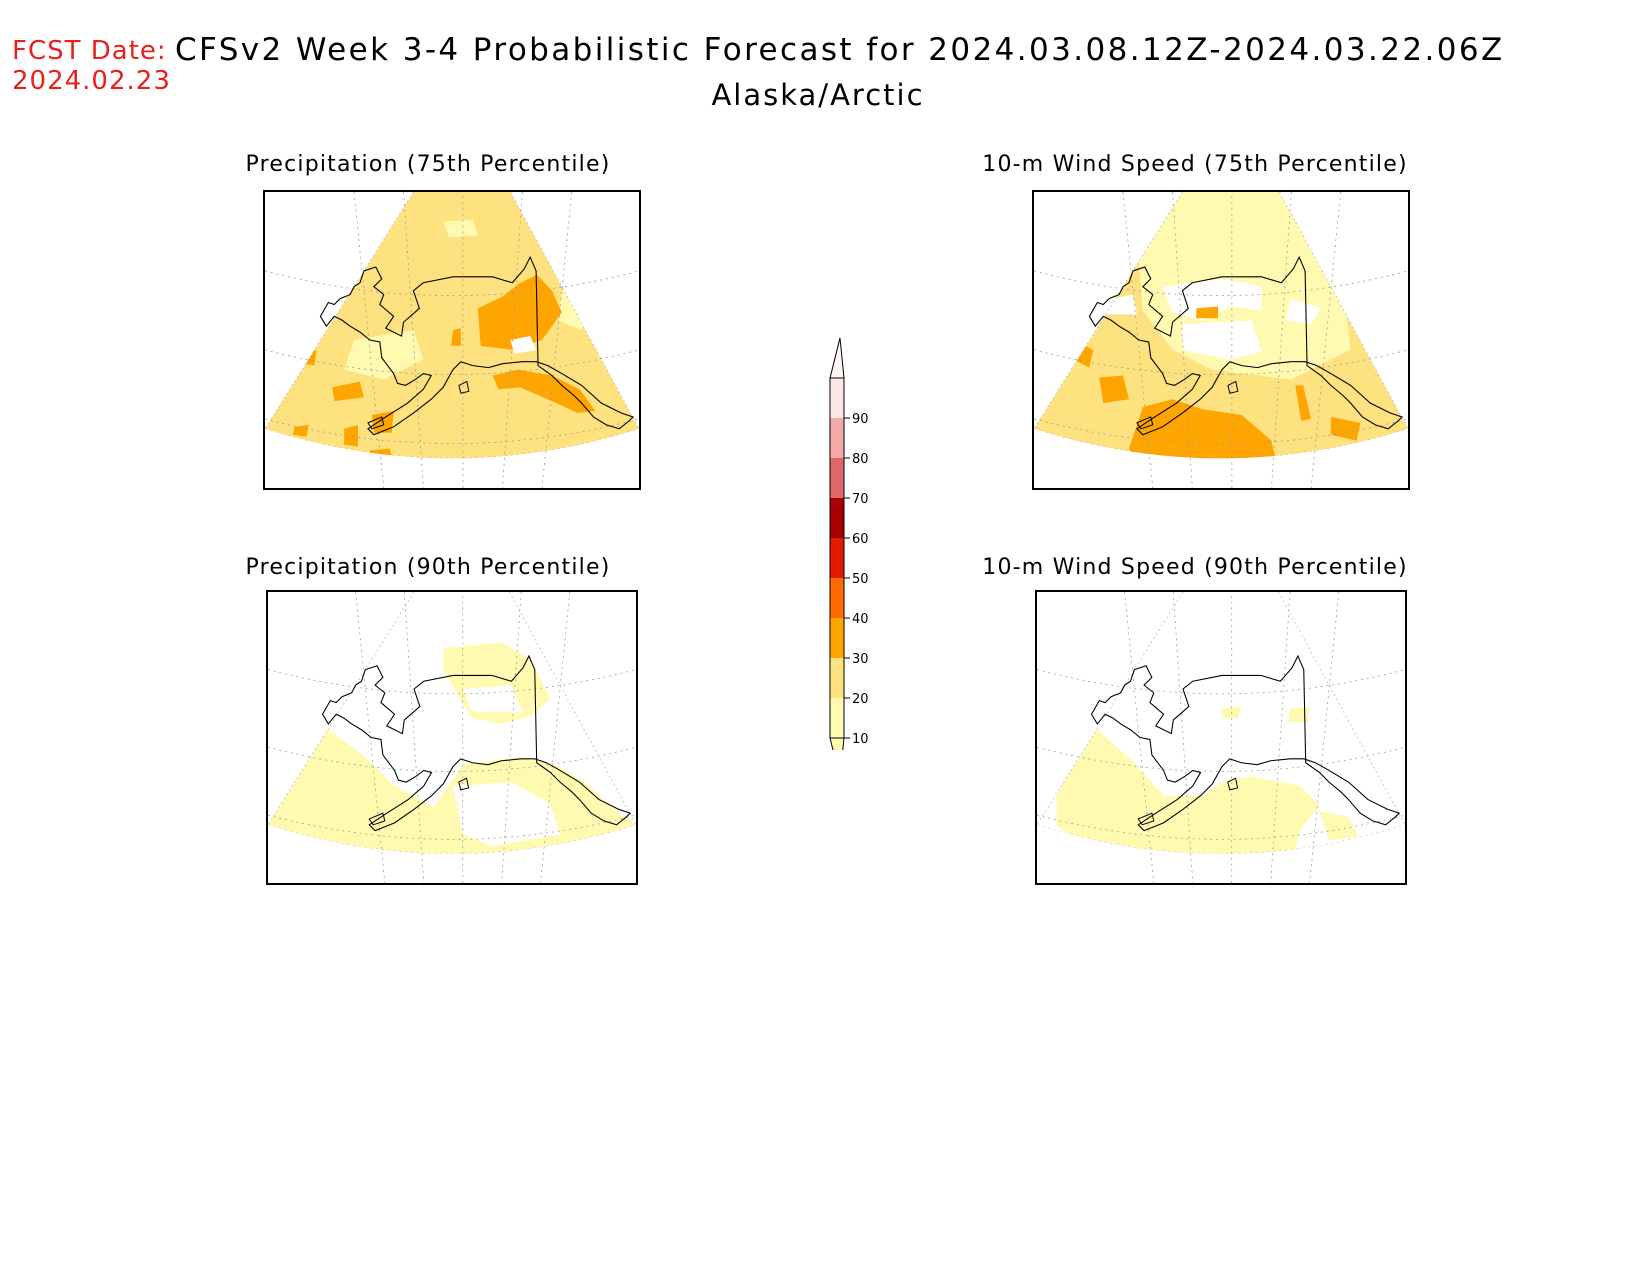 This screenshot has height=1275, width=1650. Describe the element at coordinates (860, 659) in the screenshot. I see `colorbar-label: 30` at that location.